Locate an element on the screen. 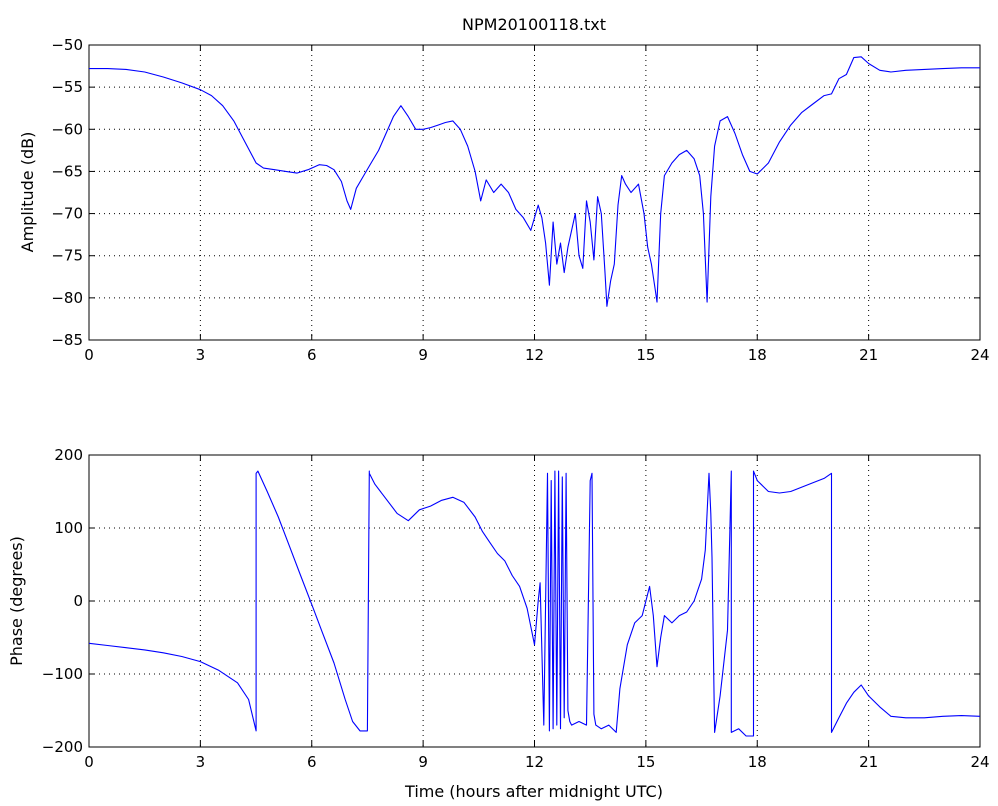 This screenshot has height=806, width=998. phase-y-tick-label: 0 is located at coordinates (78, 601).